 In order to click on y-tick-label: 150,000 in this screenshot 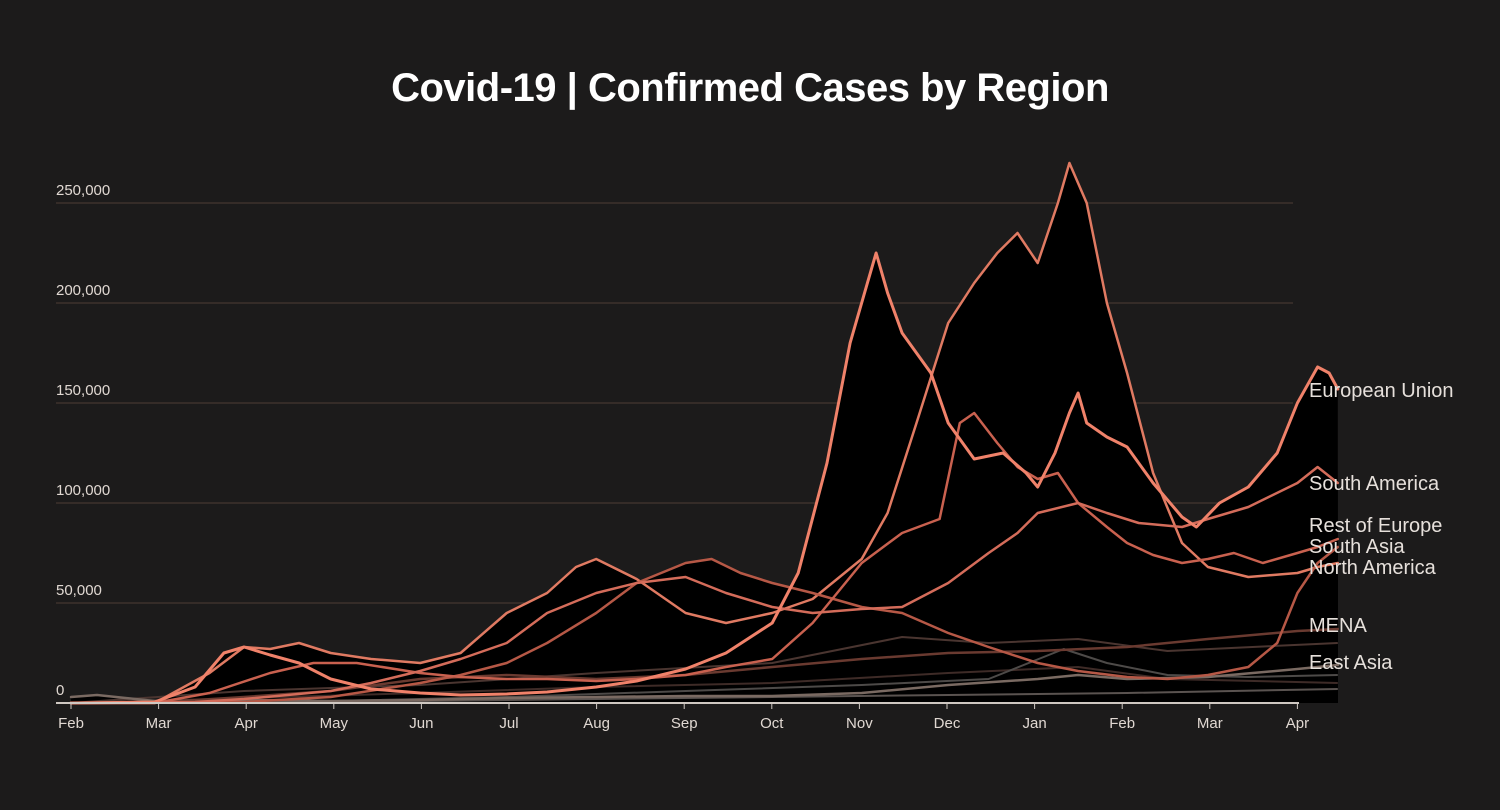, I will do `click(83, 390)`.